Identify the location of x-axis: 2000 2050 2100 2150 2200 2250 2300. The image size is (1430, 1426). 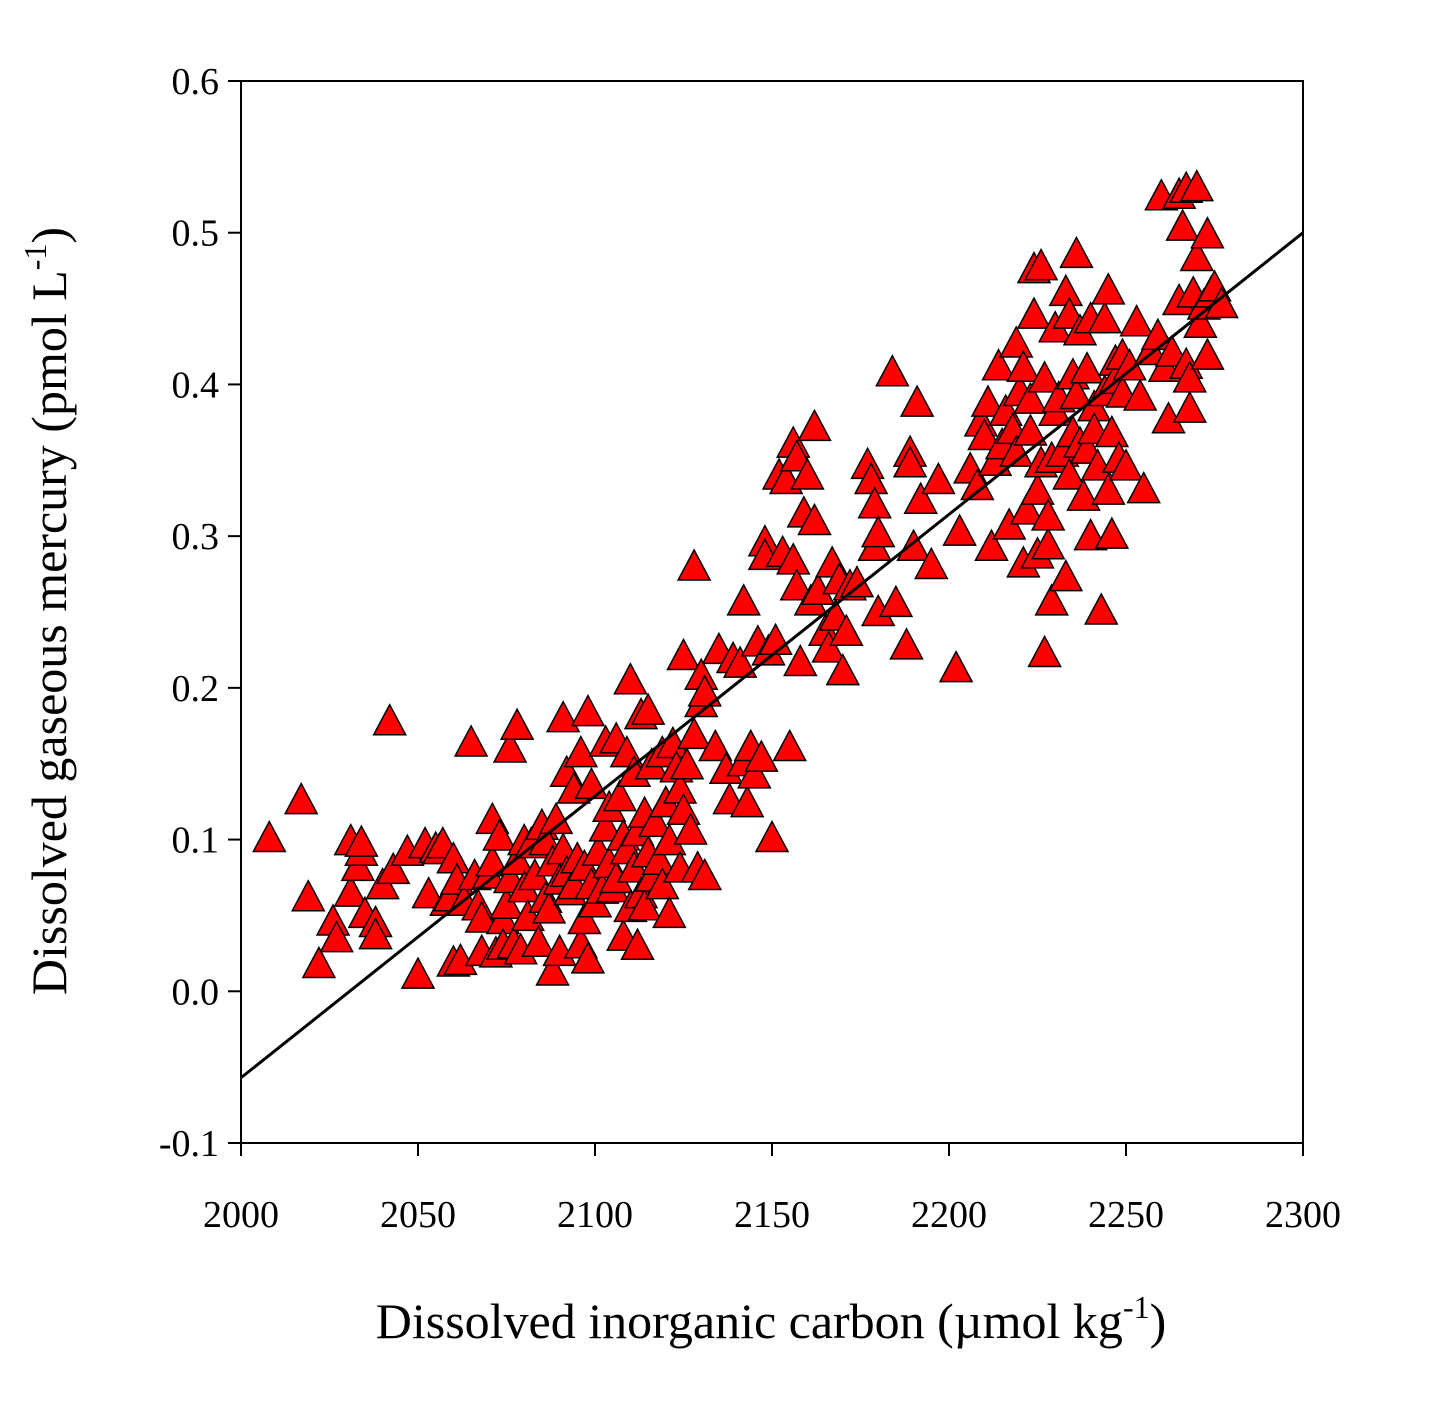
(772, 1189).